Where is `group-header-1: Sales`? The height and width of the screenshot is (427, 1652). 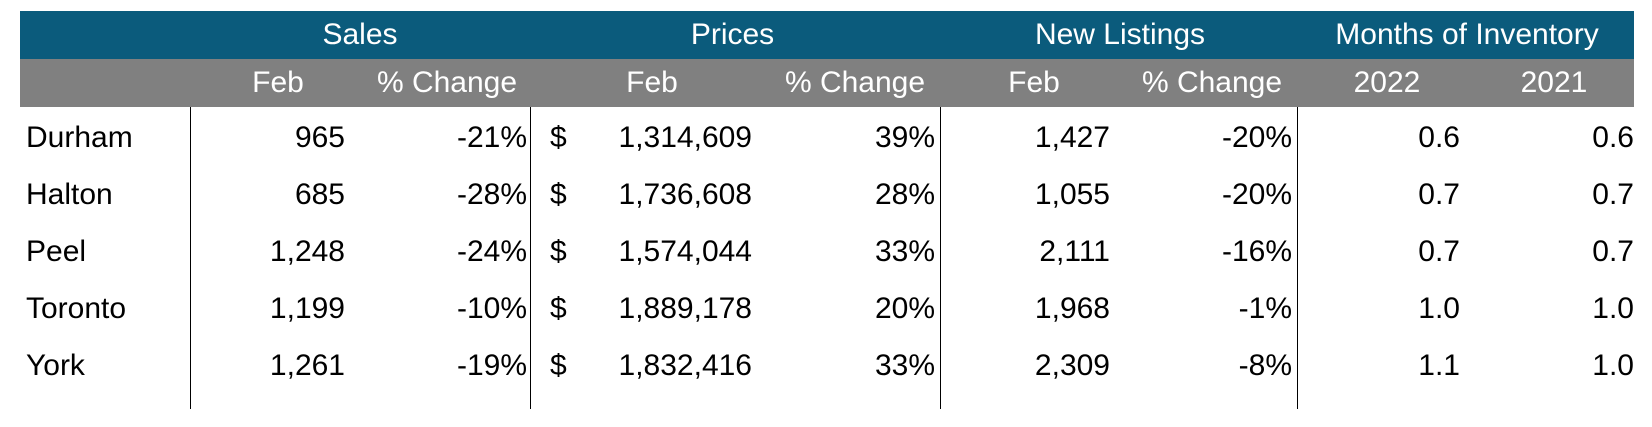
group-header-1: Sales is located at coordinates (360, 34).